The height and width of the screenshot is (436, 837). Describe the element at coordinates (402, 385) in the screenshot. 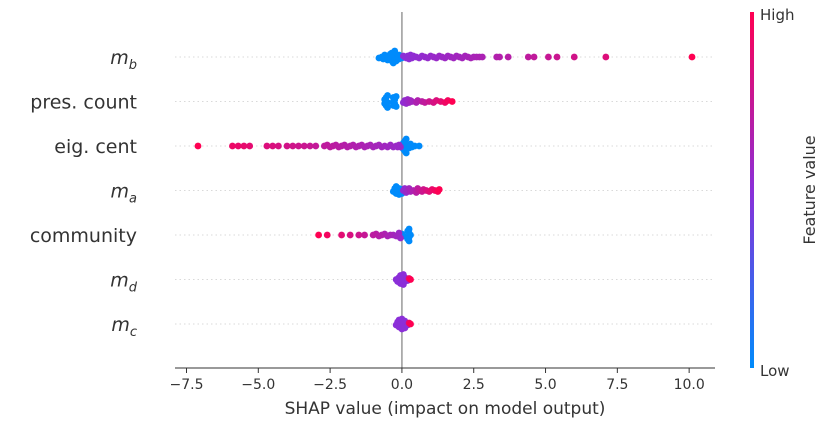

I see `x-tick-label: 0.0` at that location.